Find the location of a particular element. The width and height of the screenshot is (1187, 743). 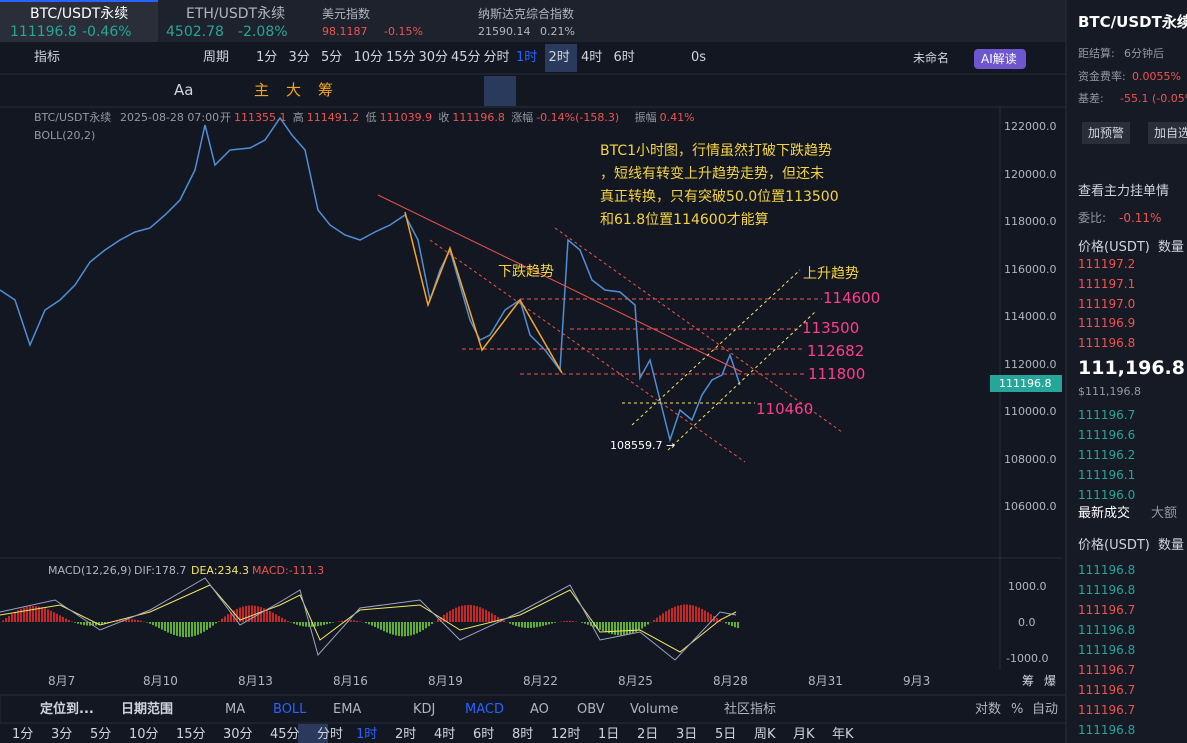

range-button: 日期范围 is located at coordinates (147, 709).